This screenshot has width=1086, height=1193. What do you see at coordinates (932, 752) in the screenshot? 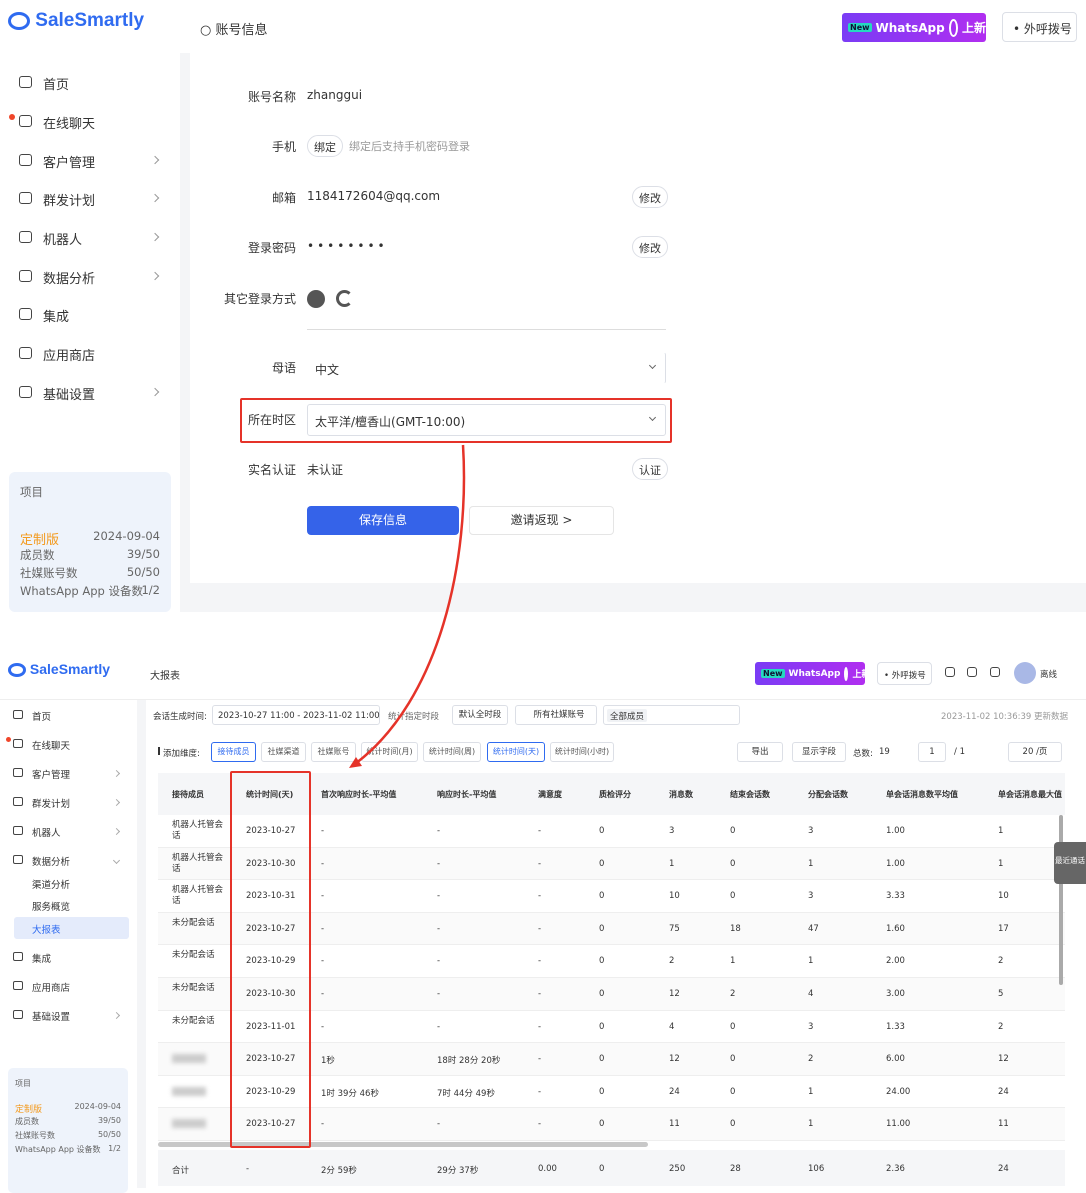
I see `page-input: 1` at bounding box center [932, 752].